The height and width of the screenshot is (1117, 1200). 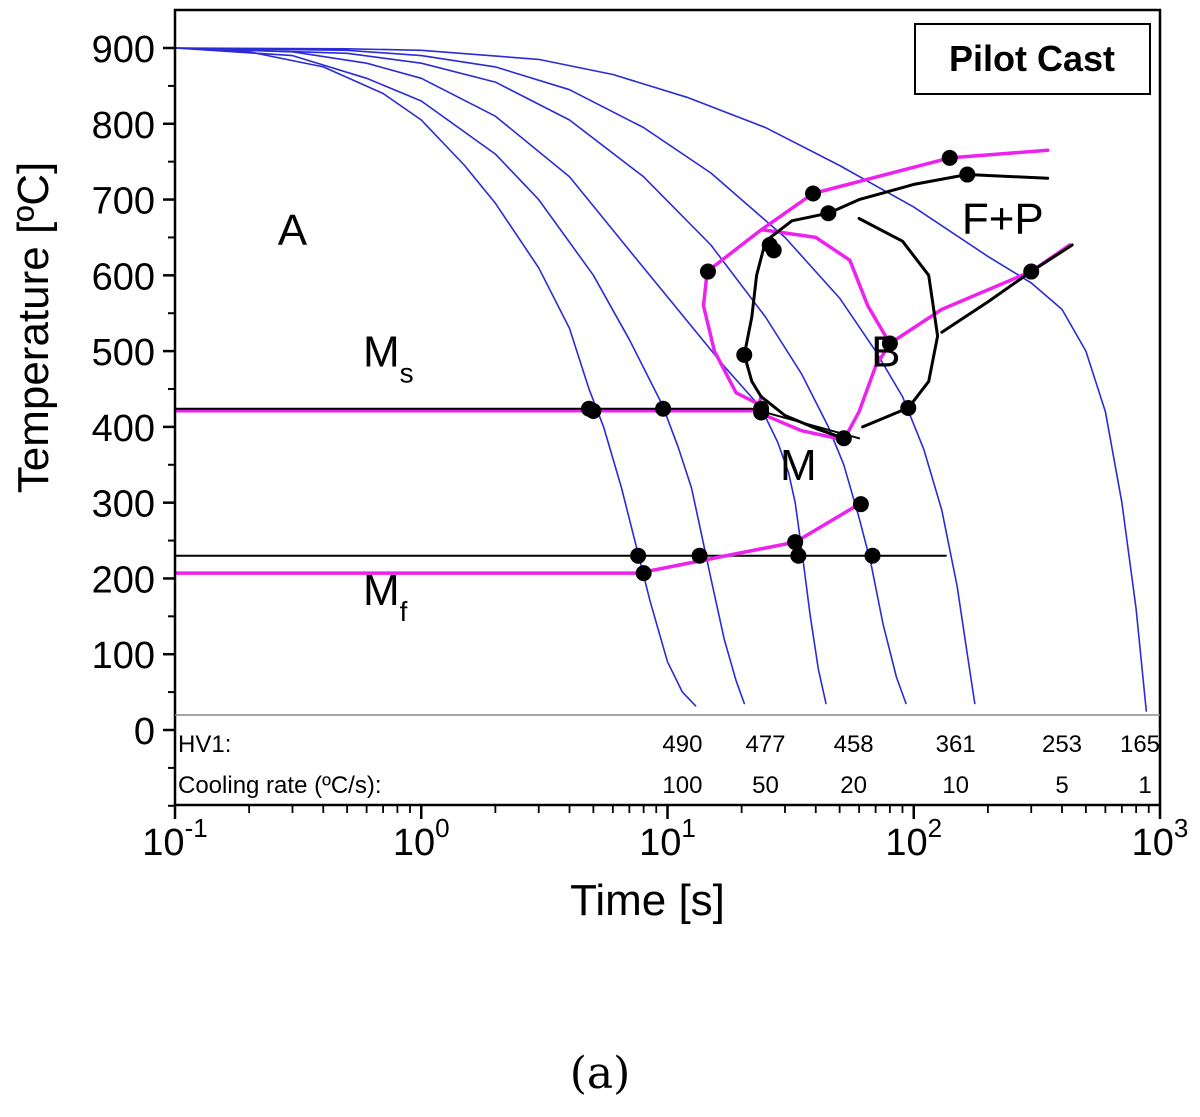 What do you see at coordinates (823, 391) in the screenshot?
I see `boundary-bainite-lower` at bounding box center [823, 391].